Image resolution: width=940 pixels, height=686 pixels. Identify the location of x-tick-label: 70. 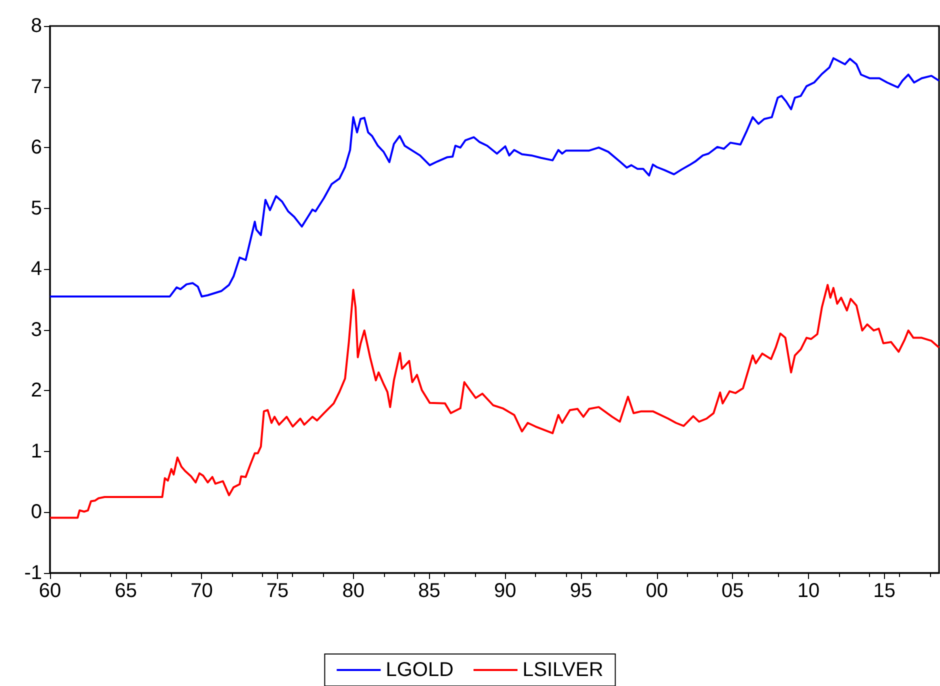
(201, 591).